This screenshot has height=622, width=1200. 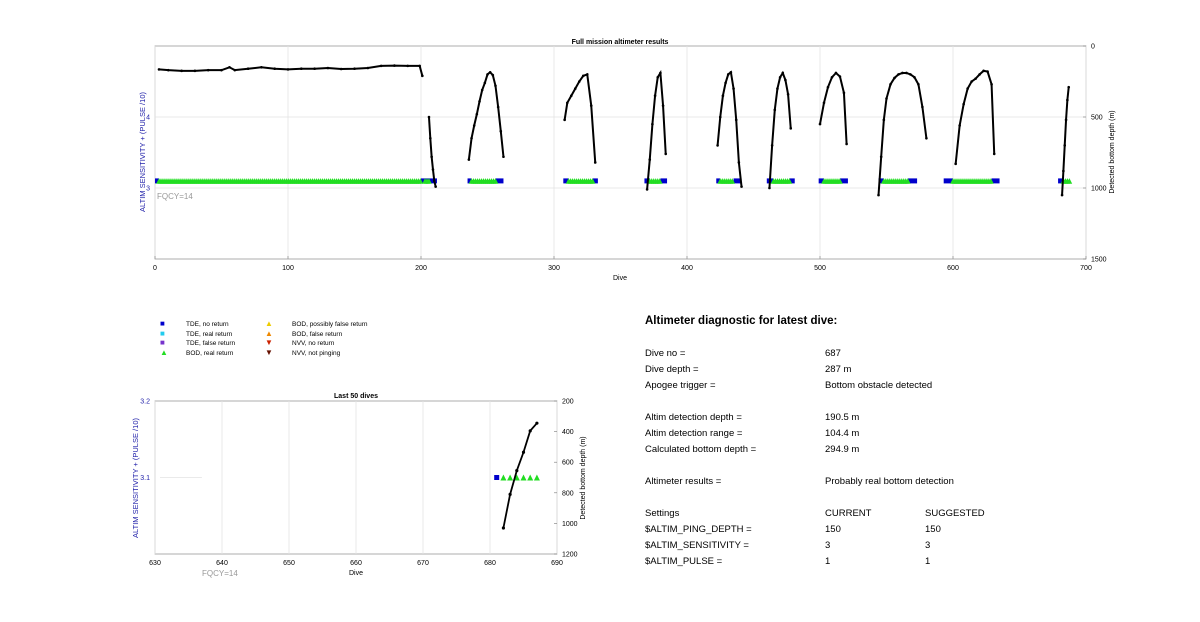 I want to click on diag-label-altimeter-results: Altimeter results =, so click(x=683, y=481).